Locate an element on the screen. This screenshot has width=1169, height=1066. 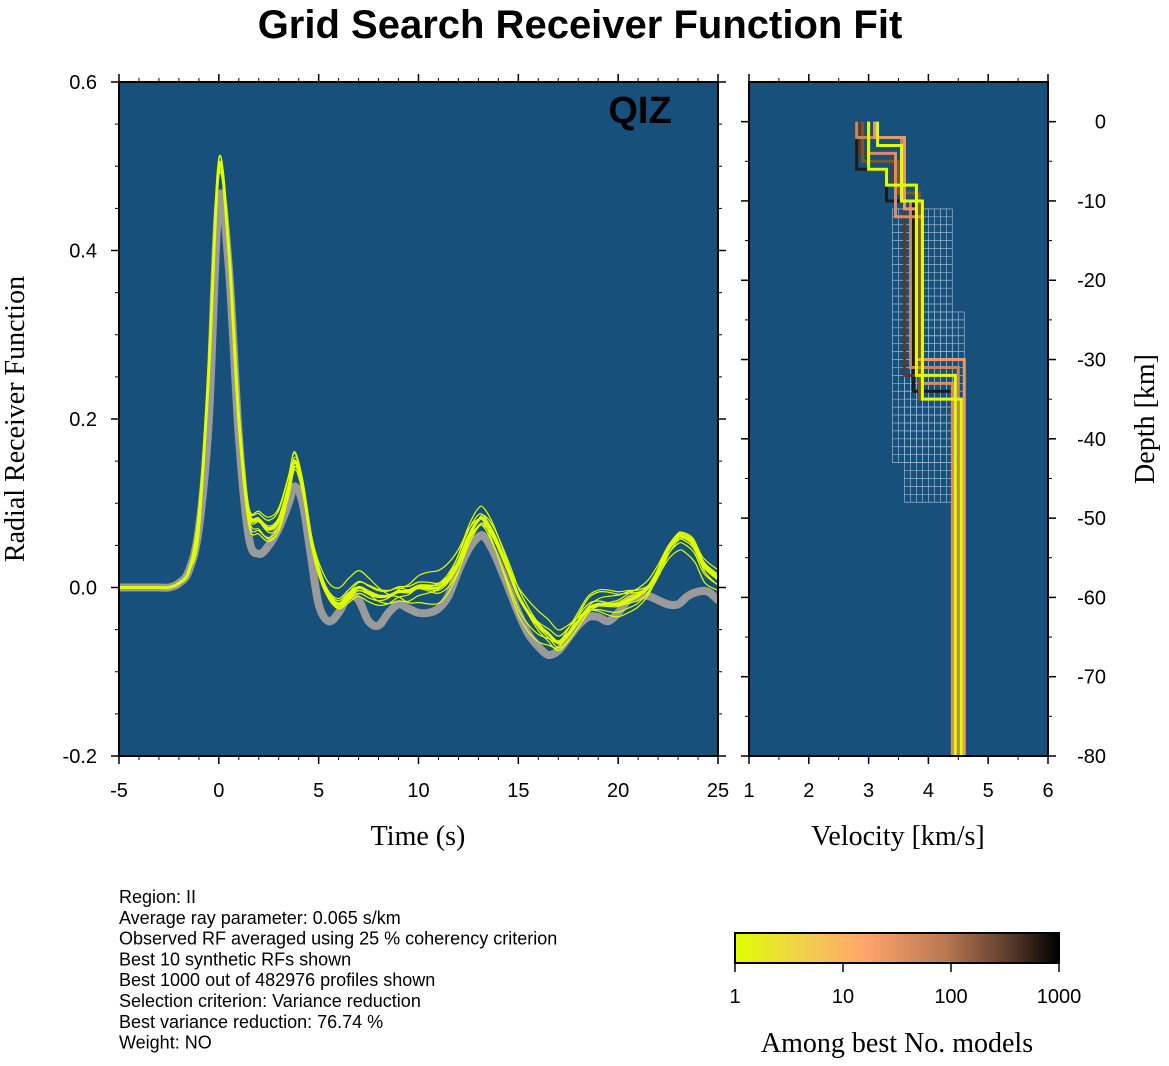
vel-y-tick-label: -70 is located at coordinates (1091, 678).